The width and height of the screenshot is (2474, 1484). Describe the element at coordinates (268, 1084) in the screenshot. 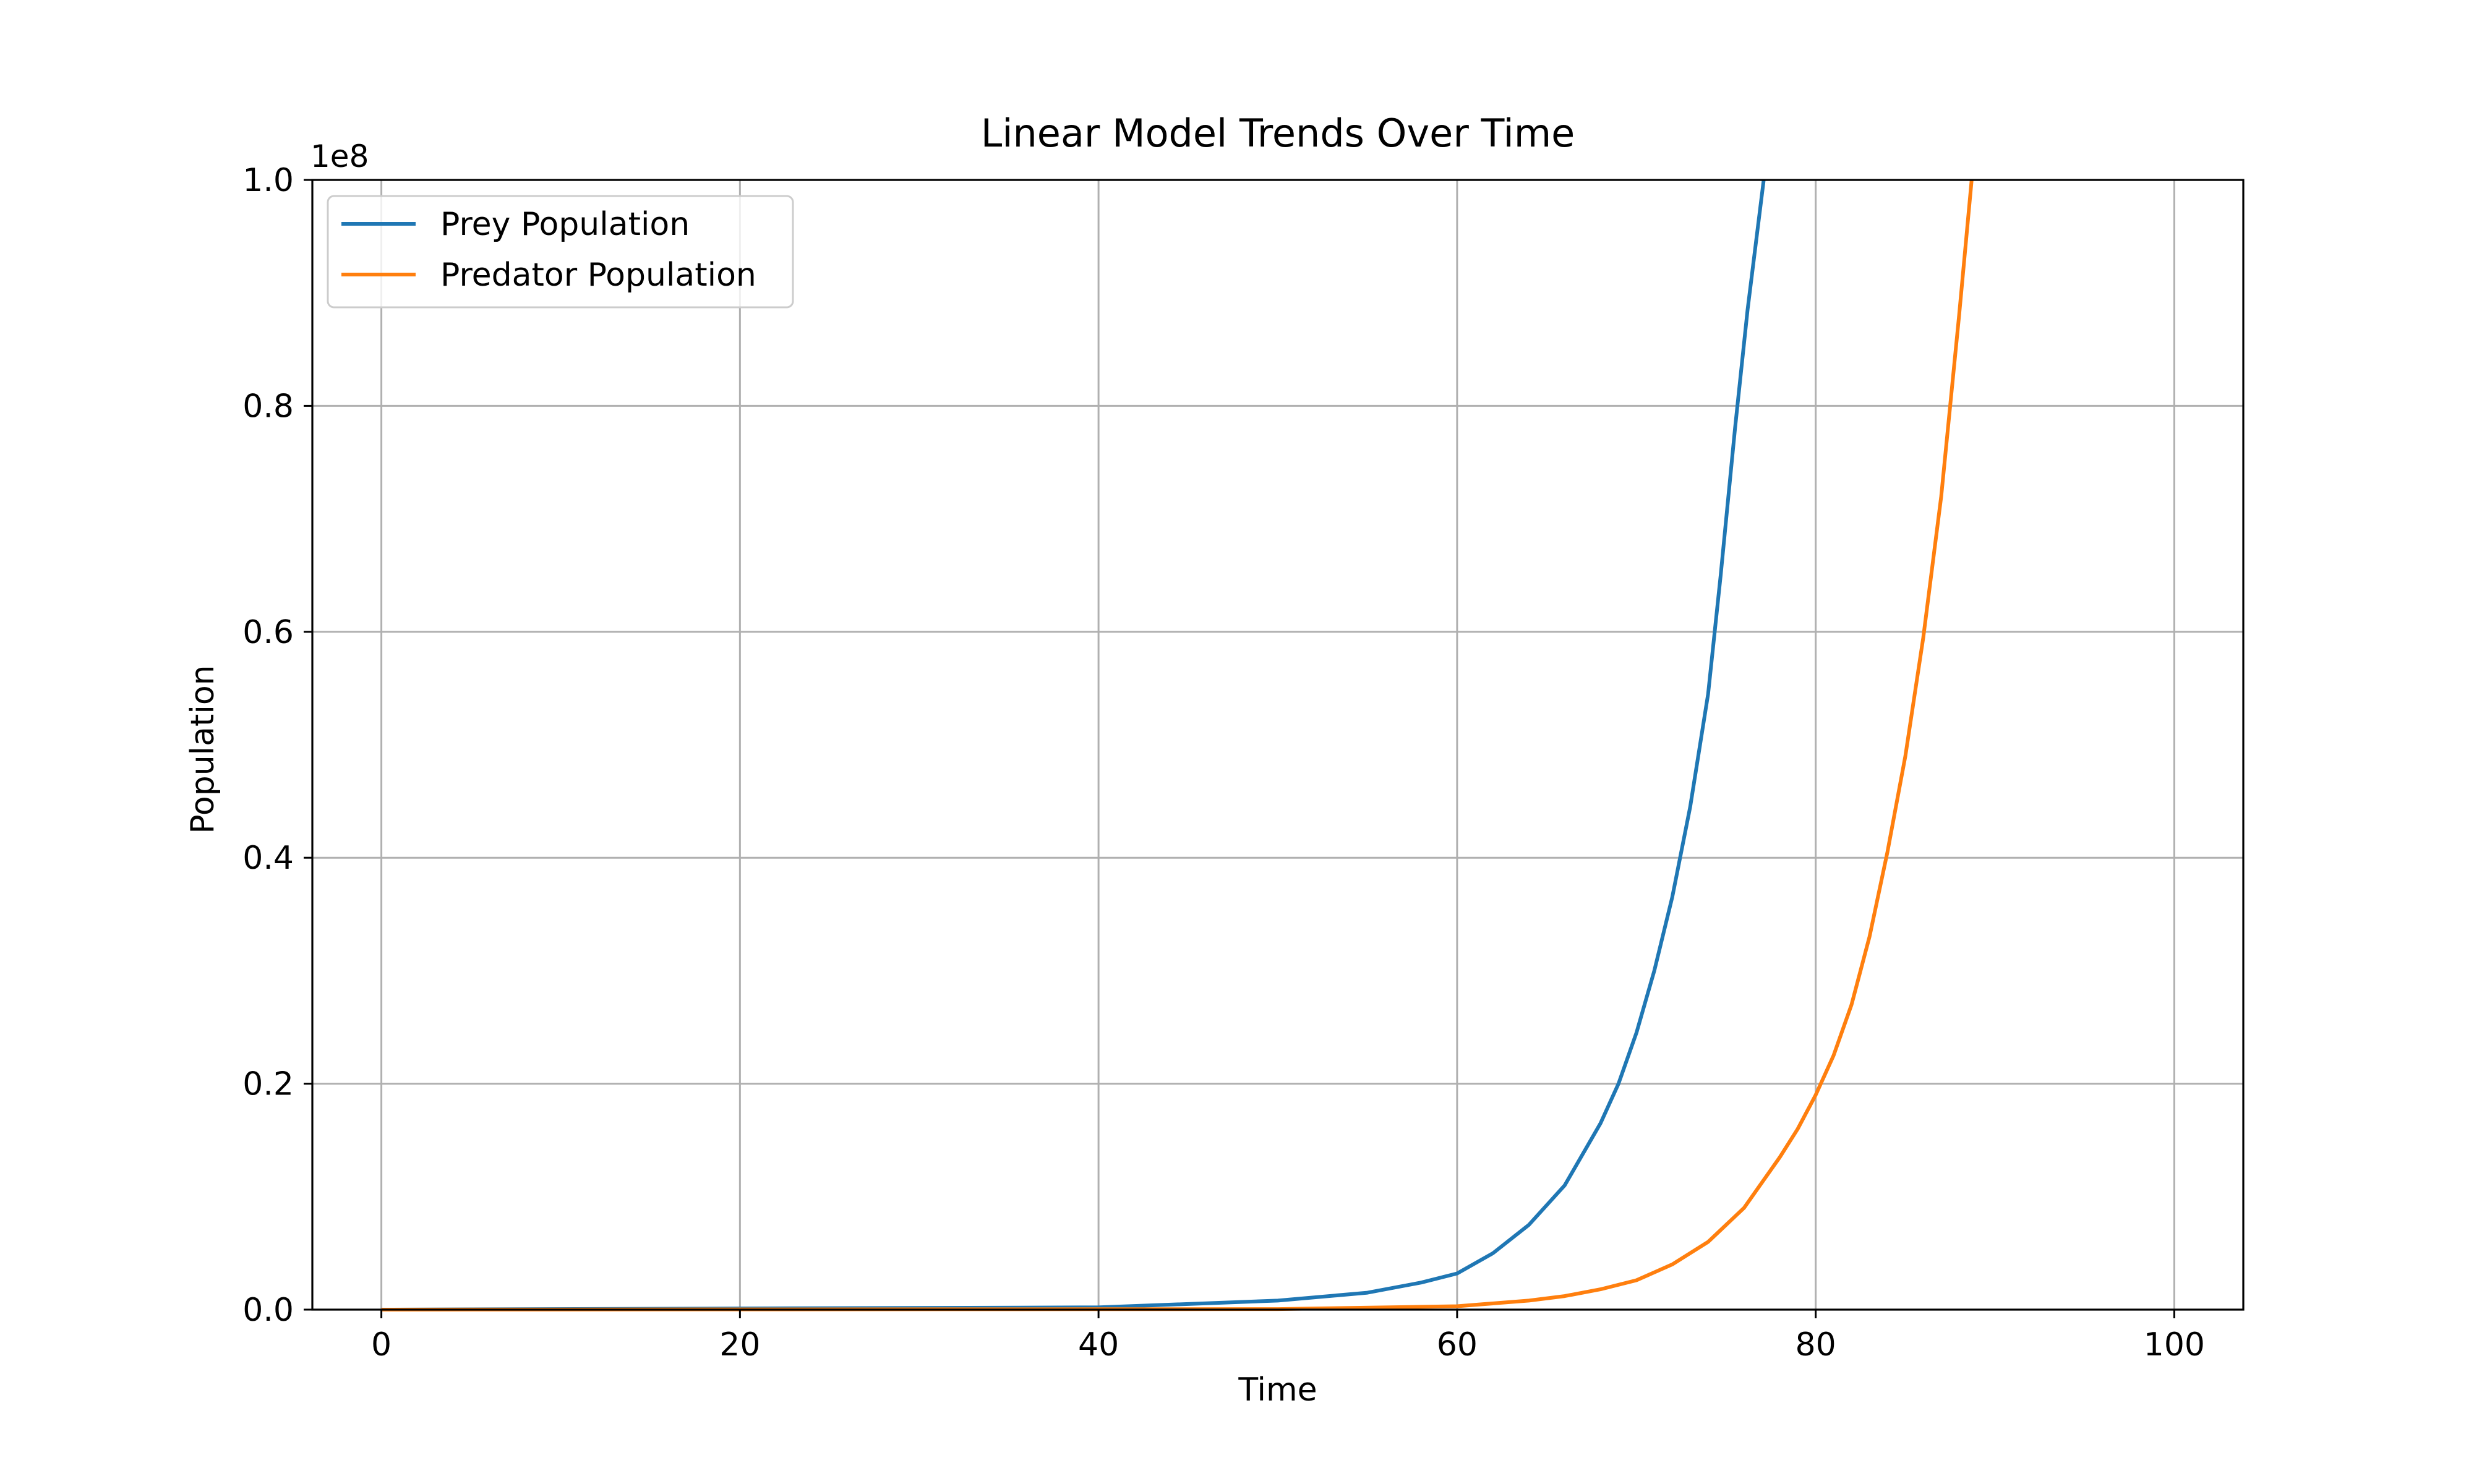

I see `y-tick-label: 0.2` at that location.